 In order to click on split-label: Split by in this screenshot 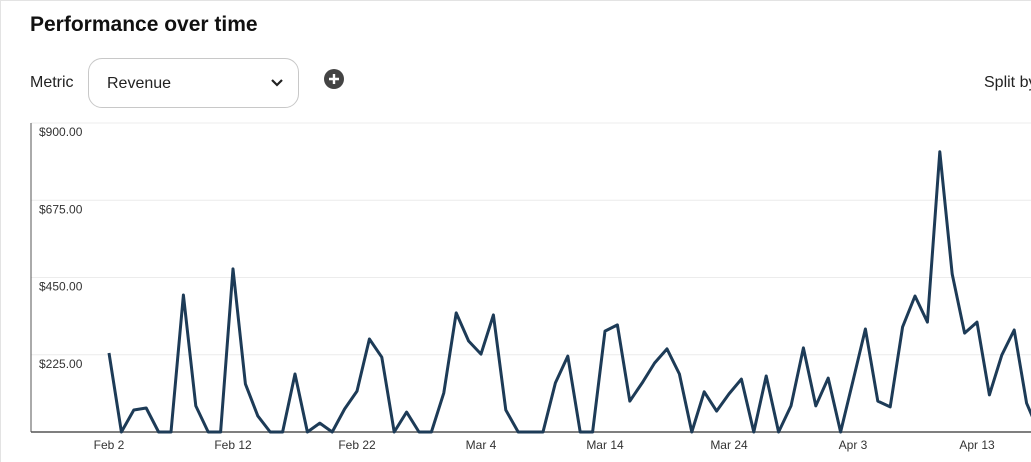, I will do `click(1007, 82)`.